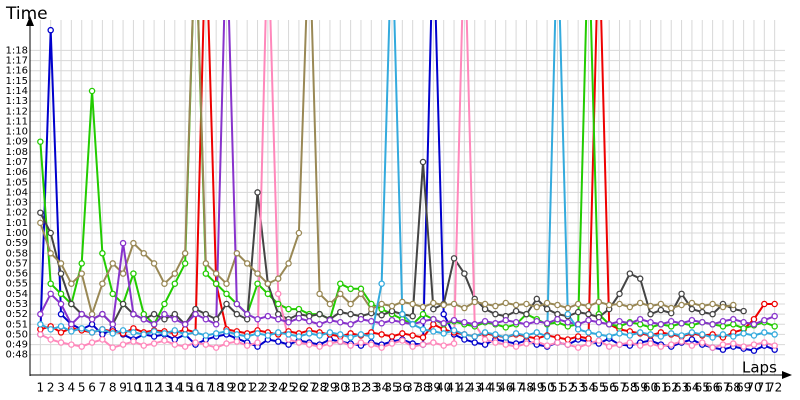 The image size is (800, 400). I want to click on x-tick-label: 42, so click(464, 388).